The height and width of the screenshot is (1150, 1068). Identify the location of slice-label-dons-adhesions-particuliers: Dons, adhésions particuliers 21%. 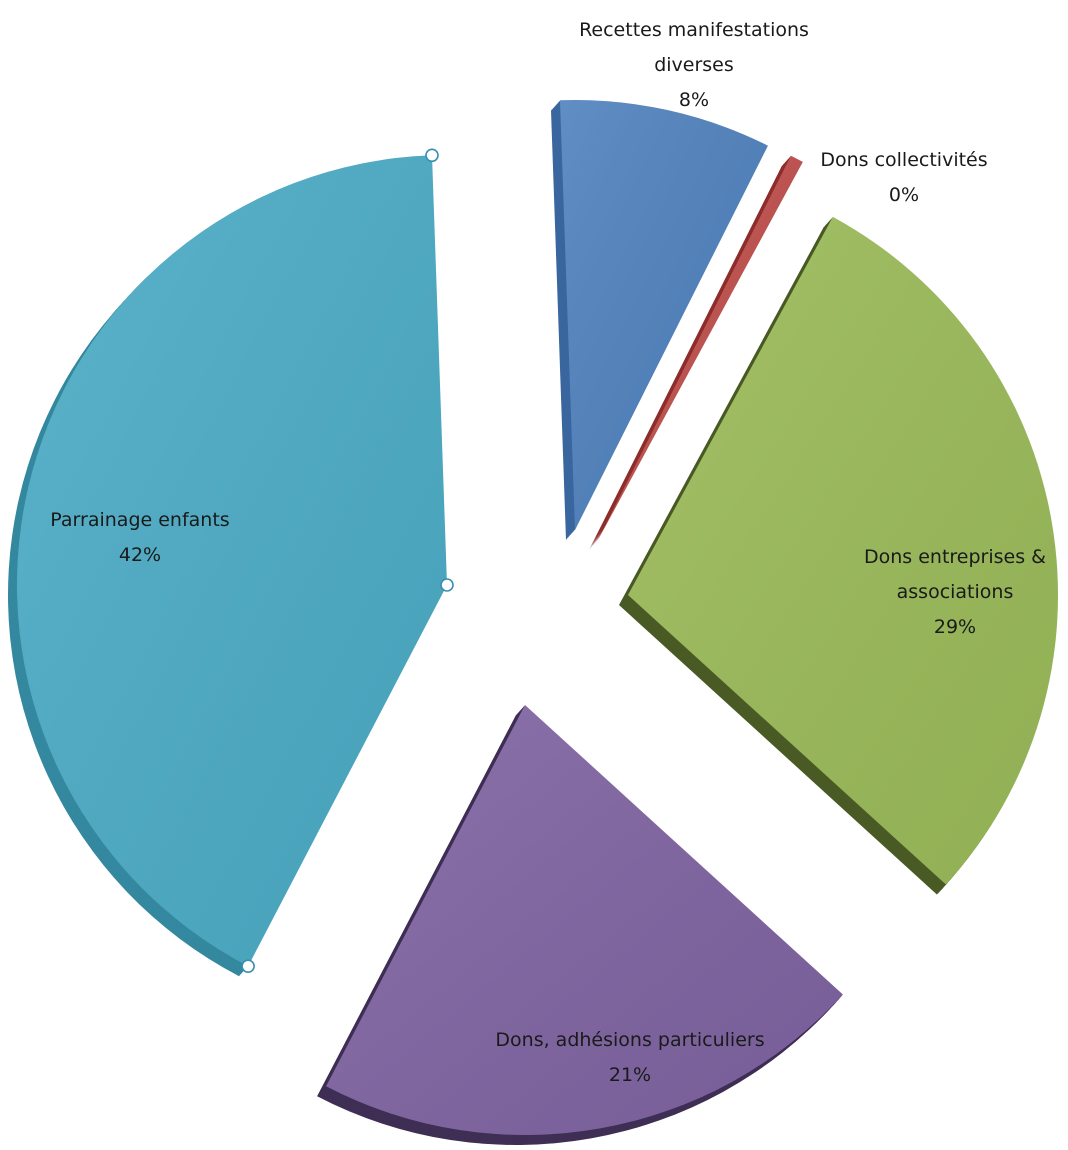
(629, 1057).